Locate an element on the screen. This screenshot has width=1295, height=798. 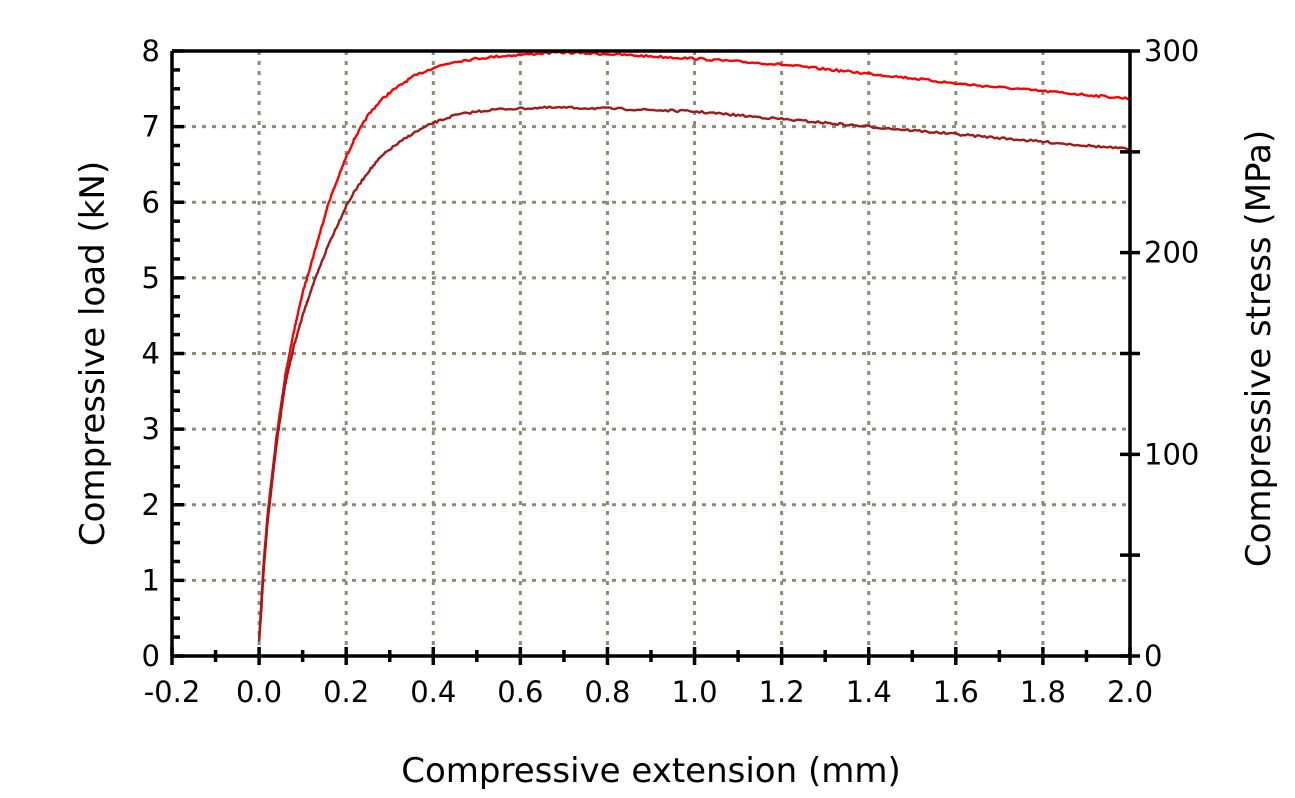
y2-tick-label: 100 is located at coordinates (1171, 454).